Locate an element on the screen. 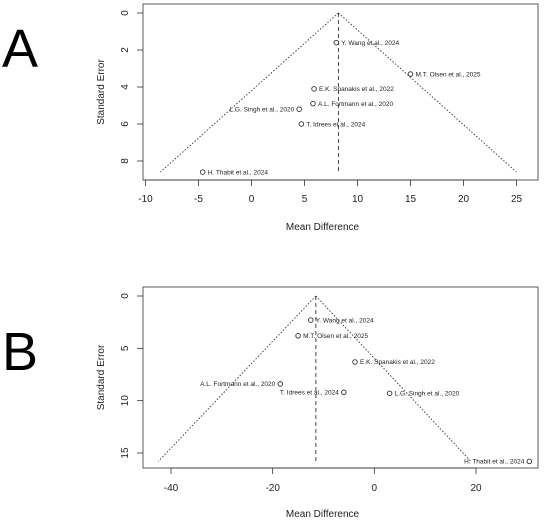 Image resolution: width=550 pixels, height=523 pixels. y-axis: 0 2 4 6 8 is located at coordinates (131, 87).